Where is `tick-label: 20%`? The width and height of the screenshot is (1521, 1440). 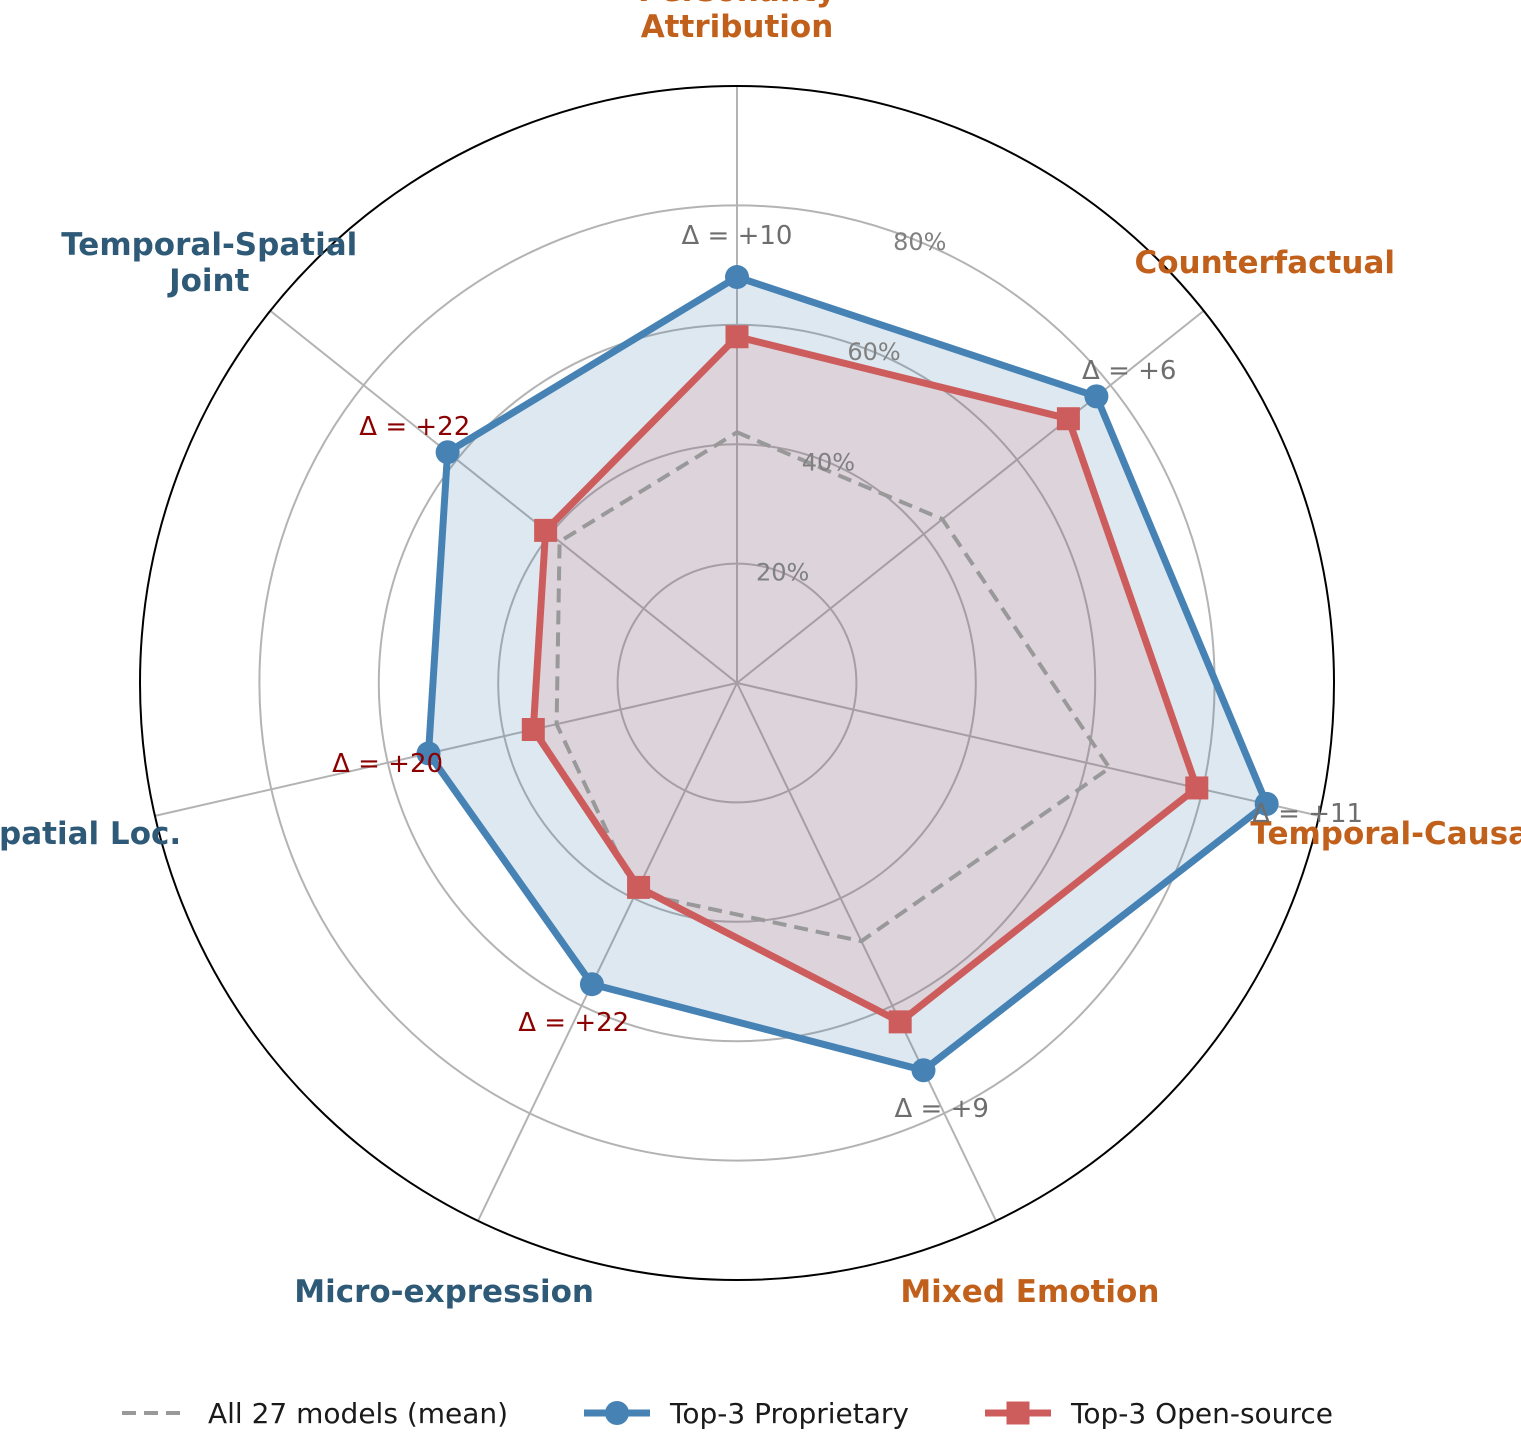 tick-label: 20% is located at coordinates (782, 573).